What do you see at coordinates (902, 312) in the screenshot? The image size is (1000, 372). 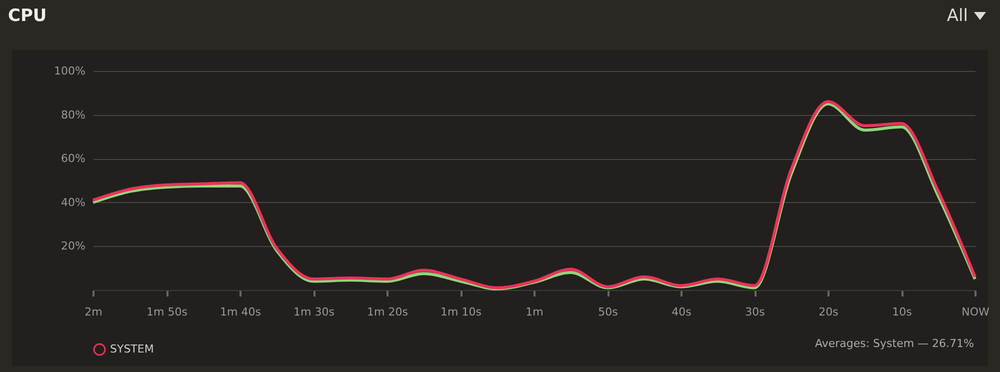 I see `x-tick-label: 10s` at bounding box center [902, 312].